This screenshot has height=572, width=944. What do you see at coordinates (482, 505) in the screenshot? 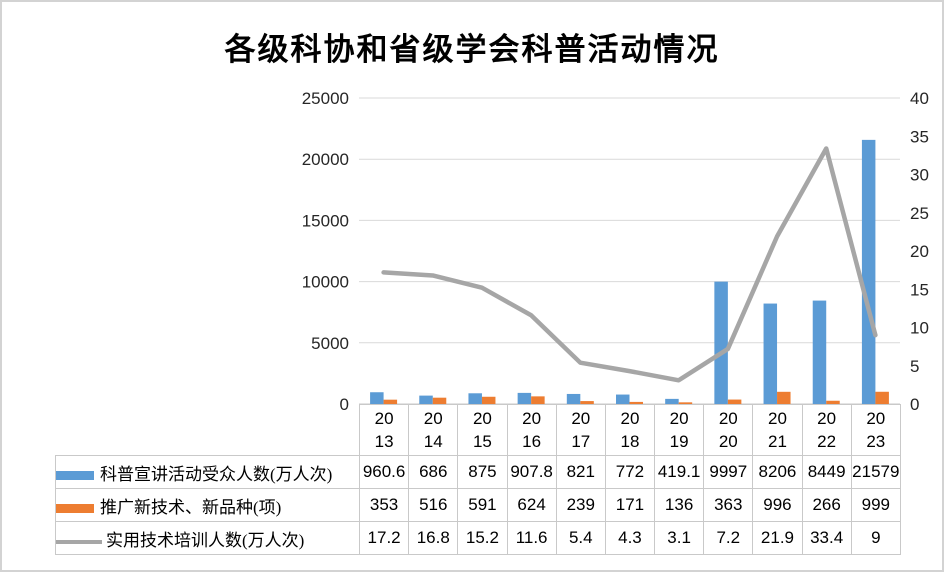
I see `value-cell-new-tech-2015: 591` at bounding box center [482, 505].